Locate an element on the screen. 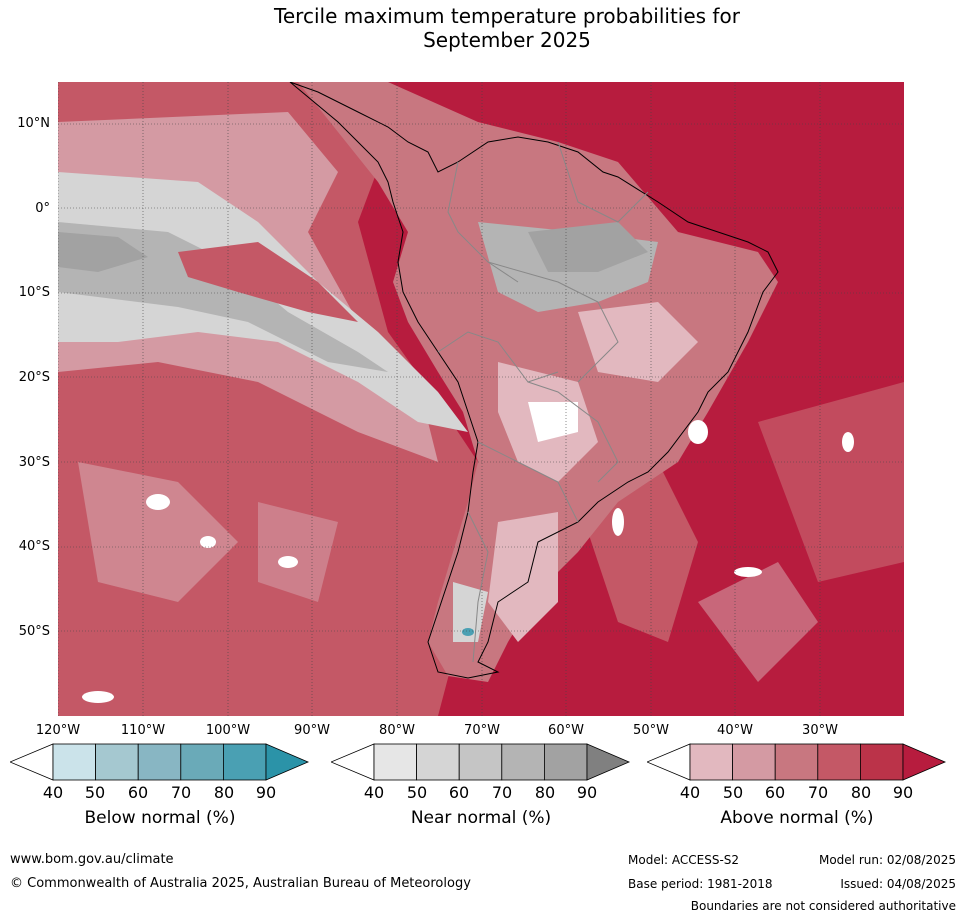 The height and width of the screenshot is (919, 965). colorbar-below-svg is located at coordinates (159, 762).